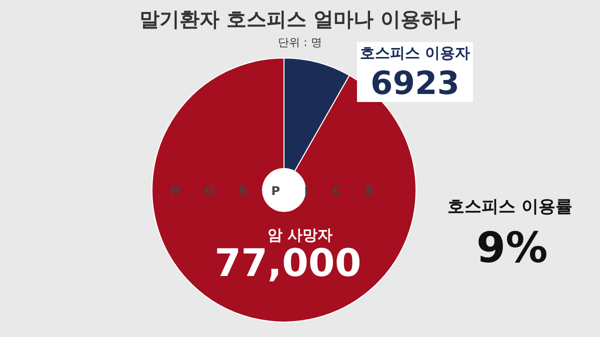 Image resolution: width=600 pixels, height=337 pixels. Describe the element at coordinates (300, 235) in the screenshot. I see `slice-label: 암 사망자` at that location.